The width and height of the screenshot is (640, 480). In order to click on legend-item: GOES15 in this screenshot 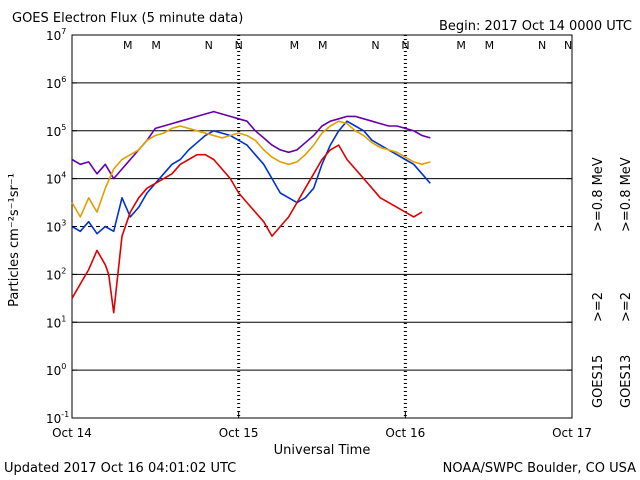, I will do `click(598, 381)`.